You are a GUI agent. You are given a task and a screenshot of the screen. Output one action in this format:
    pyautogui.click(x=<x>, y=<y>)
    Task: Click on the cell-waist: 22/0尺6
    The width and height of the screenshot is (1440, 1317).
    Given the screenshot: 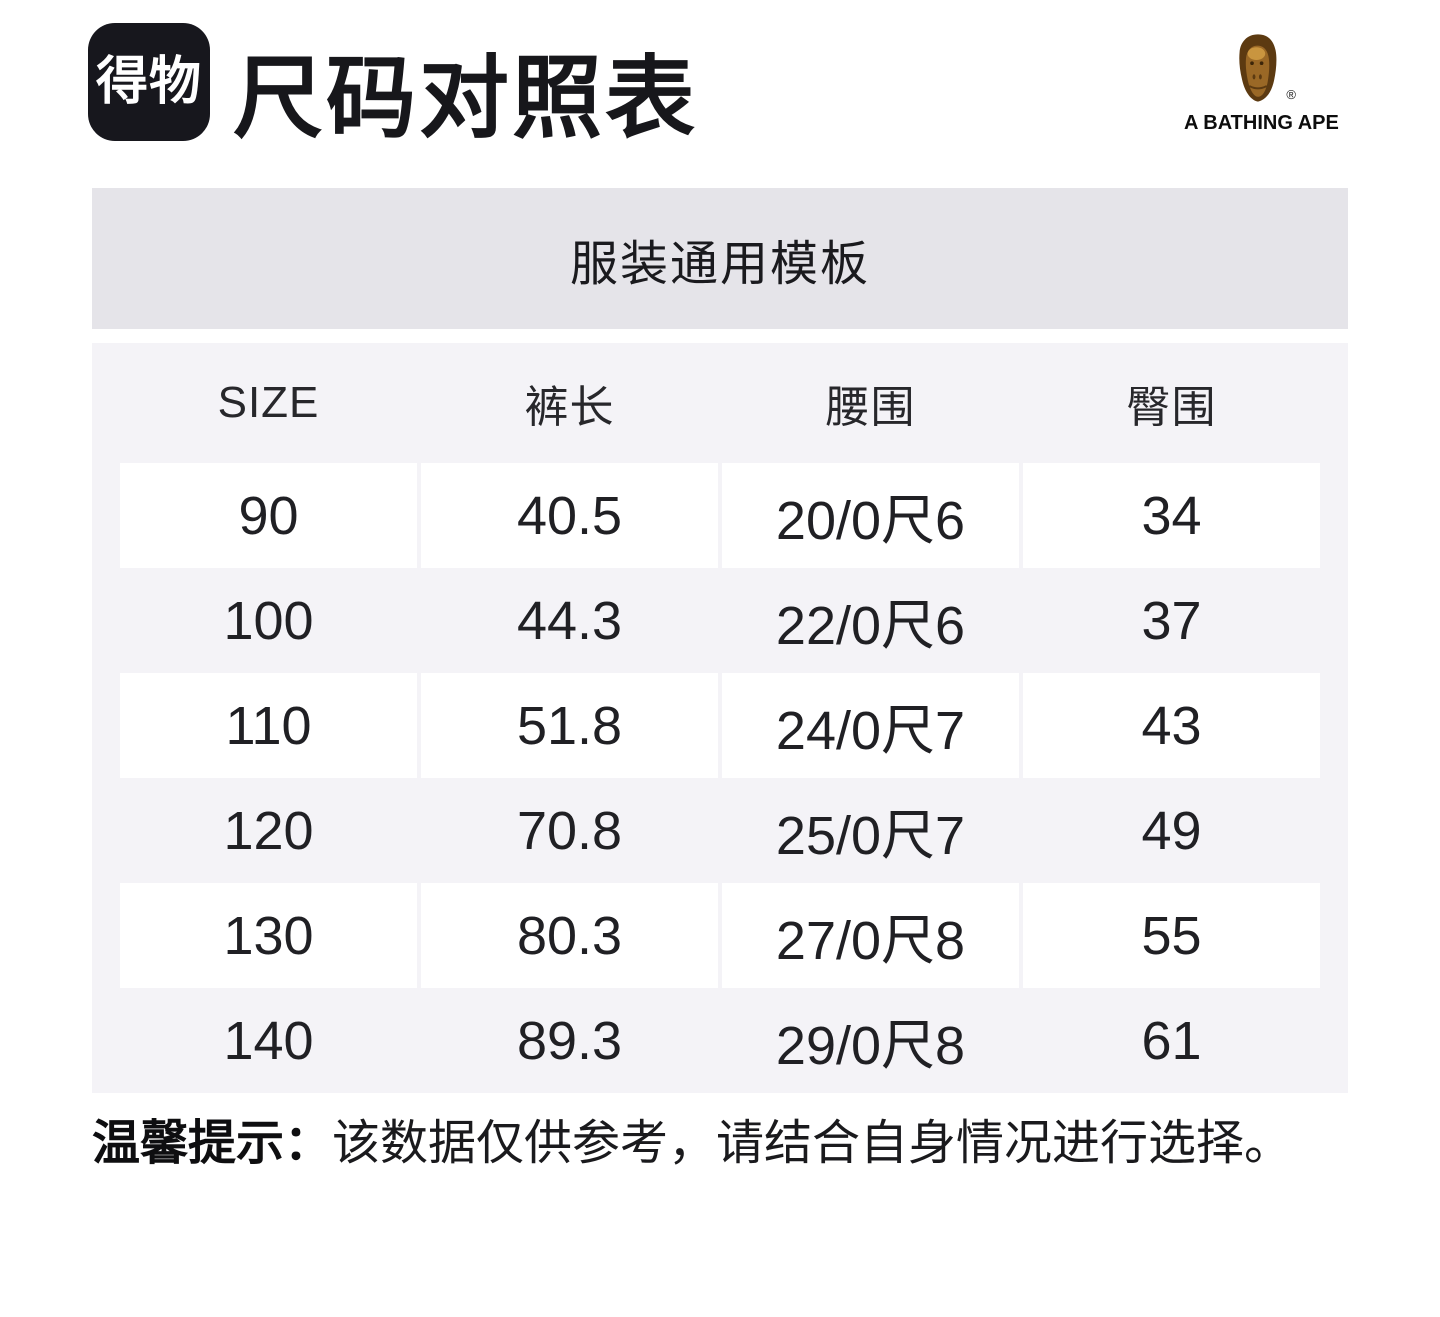 What is the action you would take?
    pyautogui.click(x=870, y=626)
    